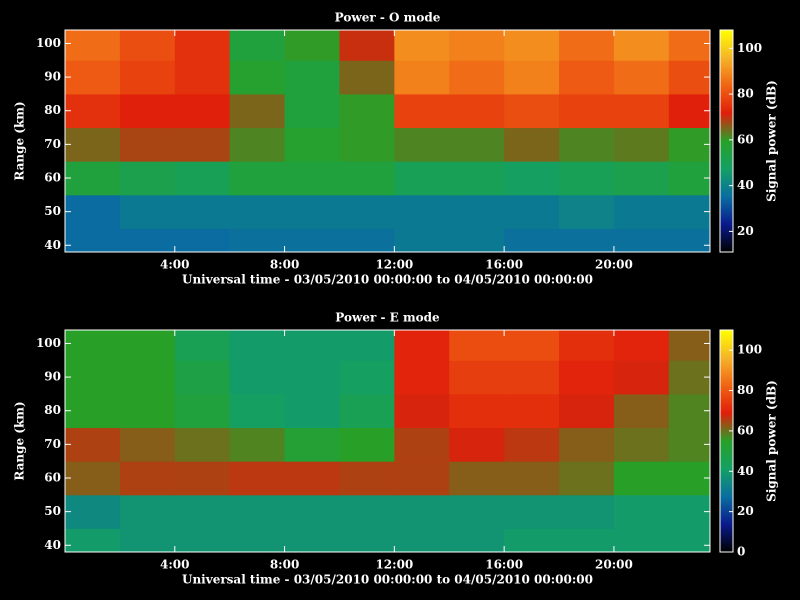 The height and width of the screenshot is (600, 800). What do you see at coordinates (174, 565) in the screenshot?
I see `x-tick-label: 4:00` at bounding box center [174, 565].